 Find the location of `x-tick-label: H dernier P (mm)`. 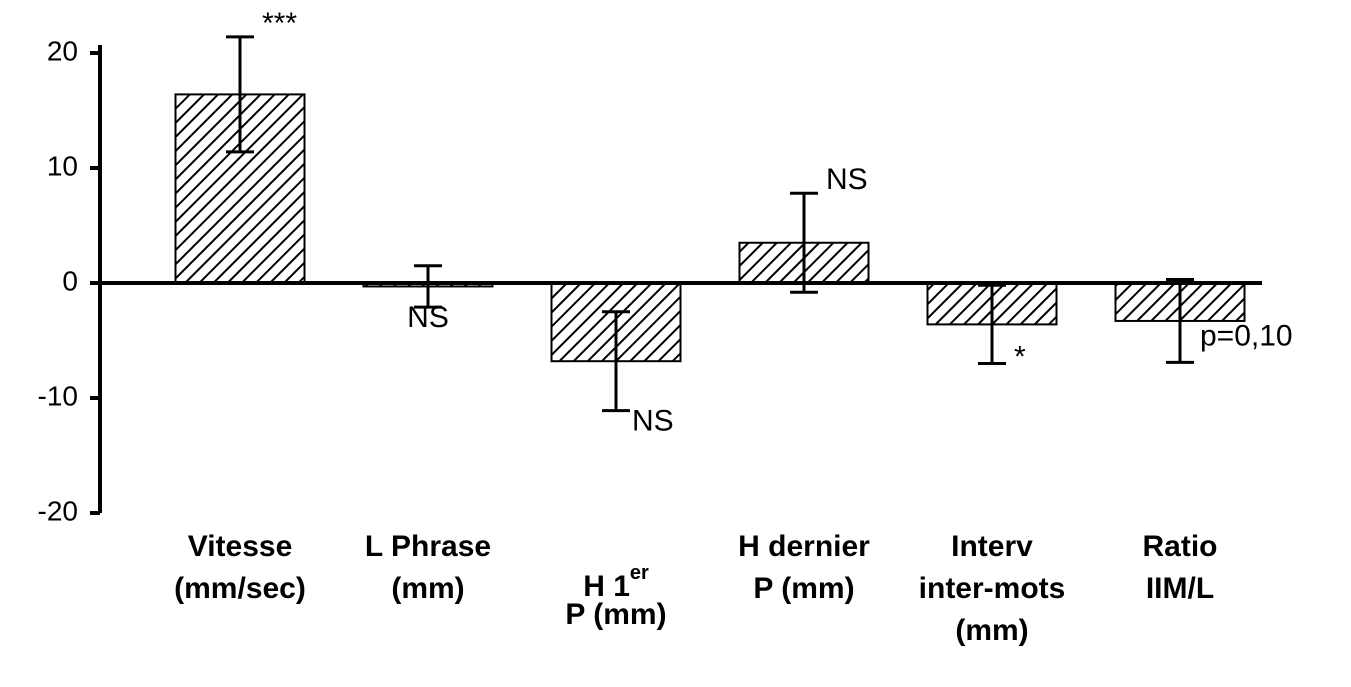

x-tick-label: H dernier P (mm) is located at coordinates (804, 567).